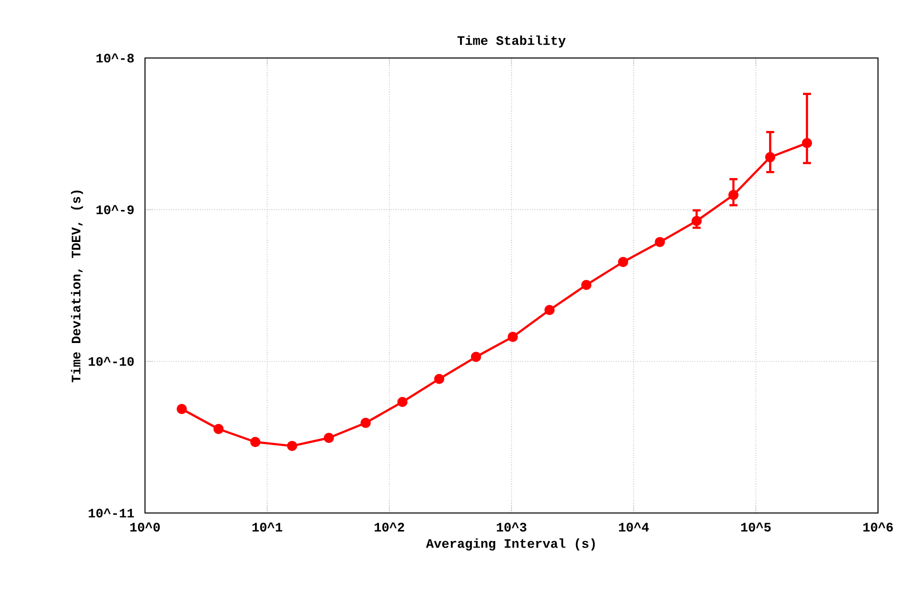 This screenshot has height=592, width=910. What do you see at coordinates (878, 527) in the screenshot?
I see `x-tick-label: 10^6` at bounding box center [878, 527].